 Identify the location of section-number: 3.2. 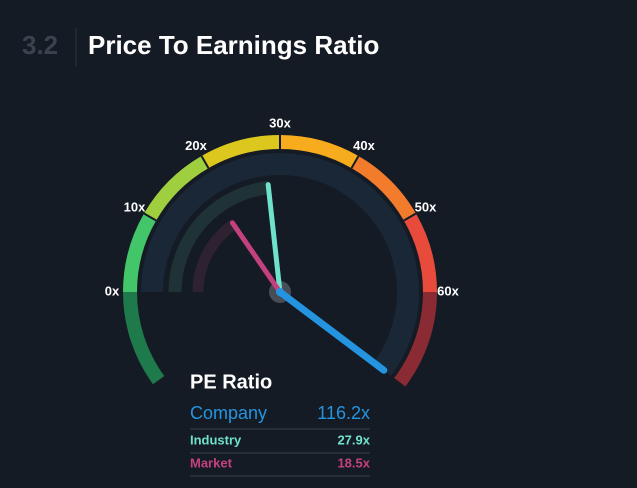
(40, 45).